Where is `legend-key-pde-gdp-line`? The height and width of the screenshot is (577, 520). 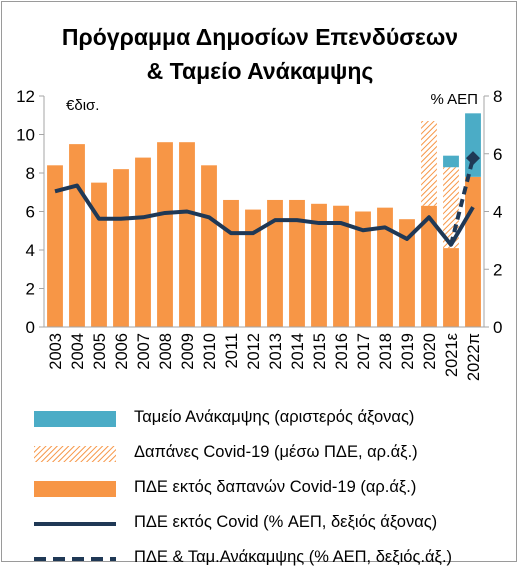
legend-key-pde-gdp-line is located at coordinates (75, 524).